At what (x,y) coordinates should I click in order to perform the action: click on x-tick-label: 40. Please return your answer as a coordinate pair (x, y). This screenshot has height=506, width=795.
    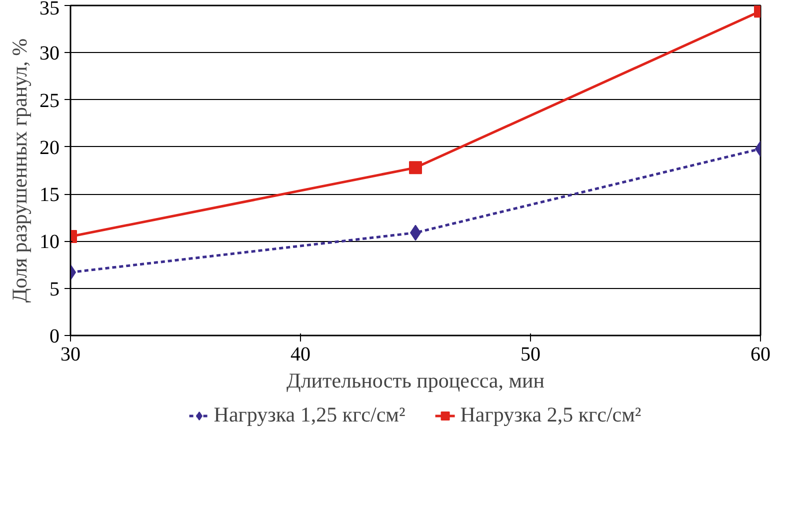
    Looking at the image, I should click on (300, 355).